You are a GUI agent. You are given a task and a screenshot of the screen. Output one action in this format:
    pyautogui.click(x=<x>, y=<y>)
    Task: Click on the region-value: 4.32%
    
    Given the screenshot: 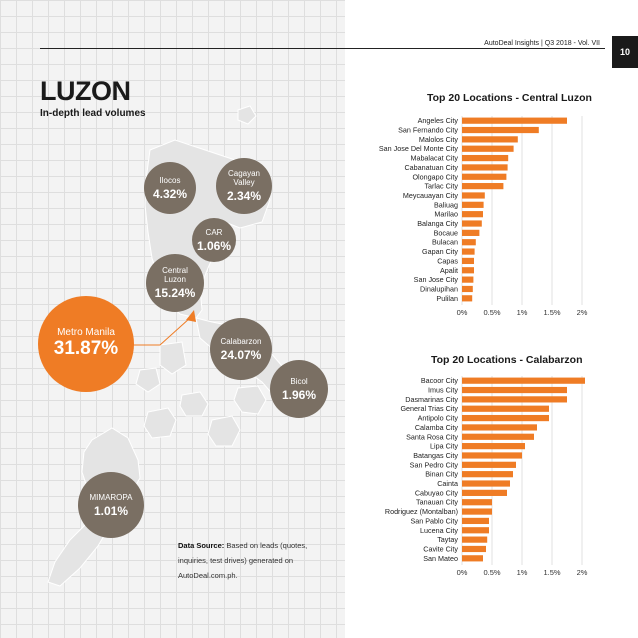 What is the action you would take?
    pyautogui.click(x=170, y=193)
    